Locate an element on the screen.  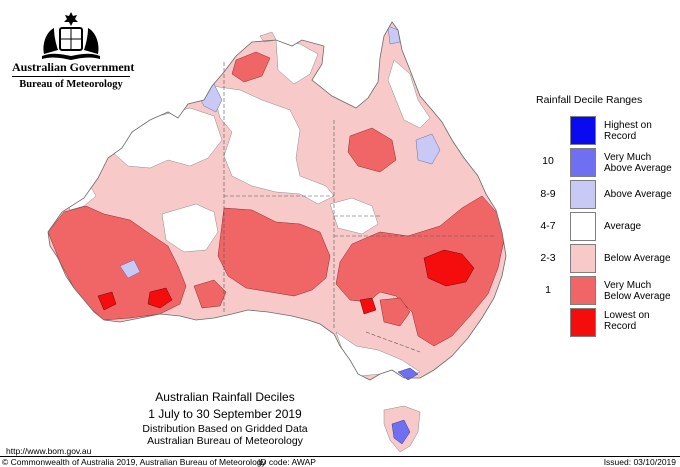
victoria-blue-patch is located at coordinates (408, 374).